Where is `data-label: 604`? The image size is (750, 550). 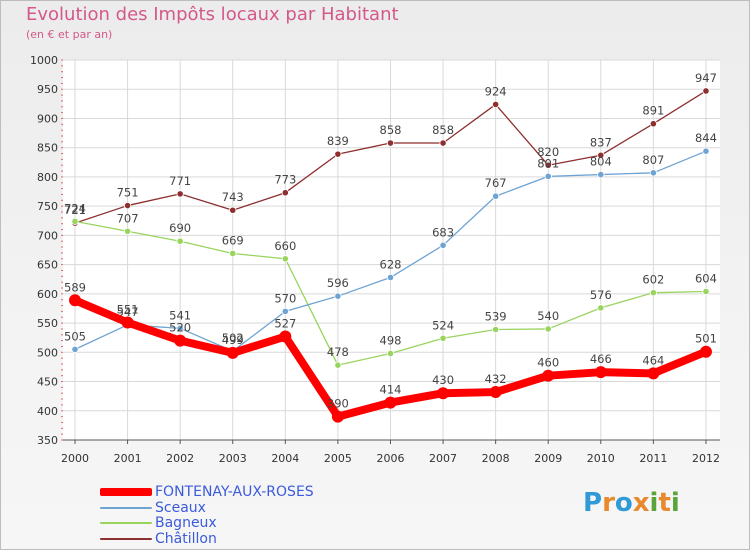 data-label: 604 is located at coordinates (706, 279).